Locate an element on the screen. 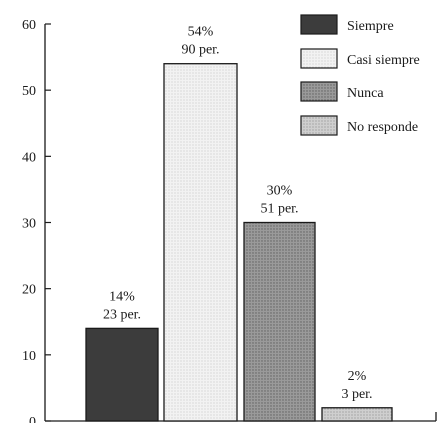 The height and width of the screenshot is (423, 444). legend-label: Casi siempre is located at coordinates (383, 60).